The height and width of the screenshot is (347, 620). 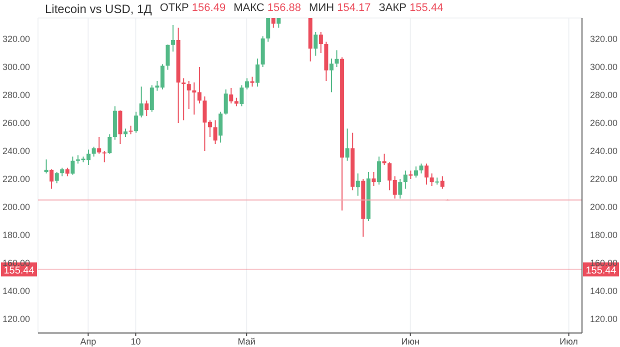 What do you see at coordinates (247, 341) in the screenshot?
I see `x-tick-label: Май` at bounding box center [247, 341].